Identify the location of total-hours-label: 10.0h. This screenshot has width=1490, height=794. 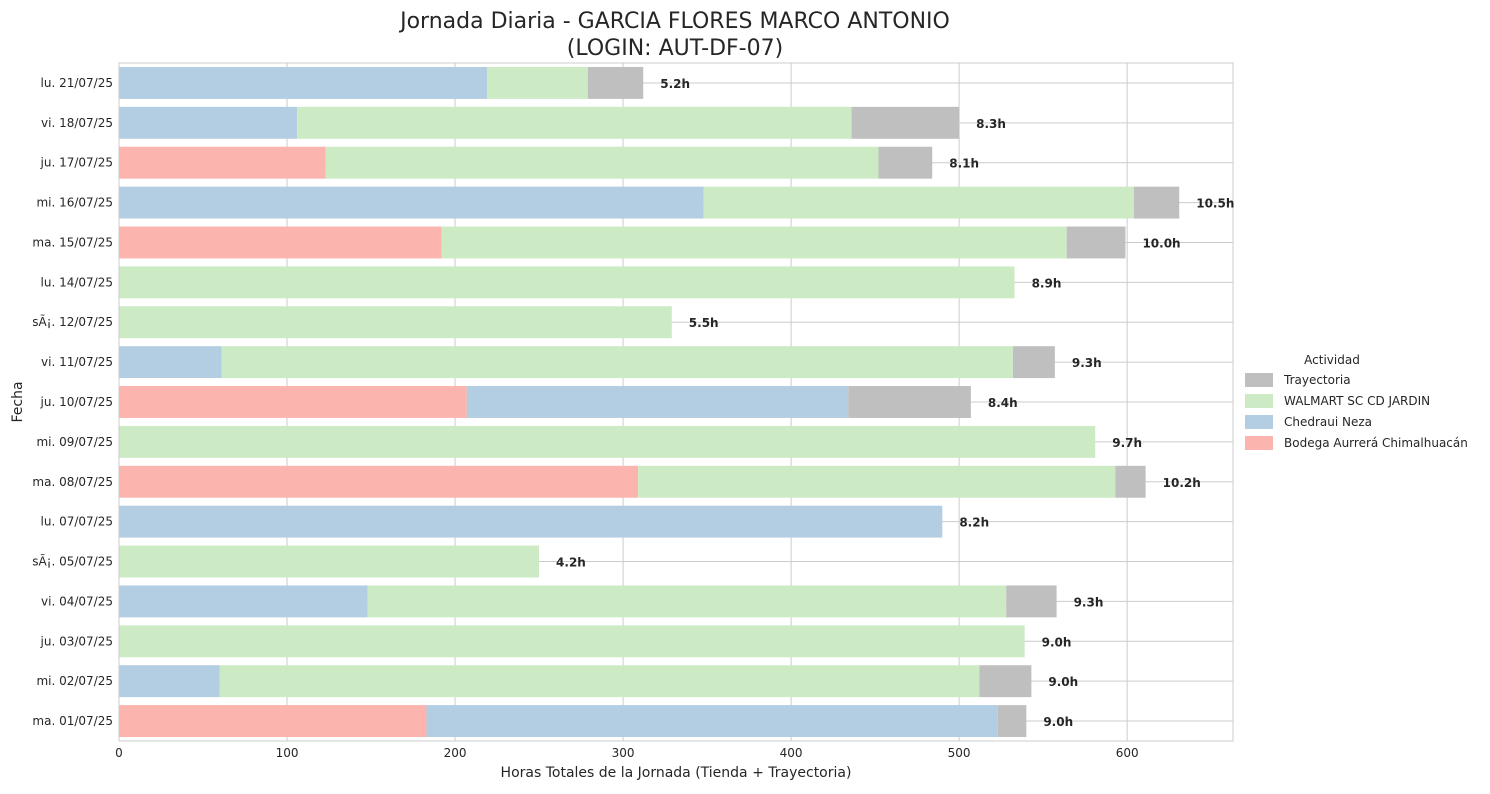
(1161, 243).